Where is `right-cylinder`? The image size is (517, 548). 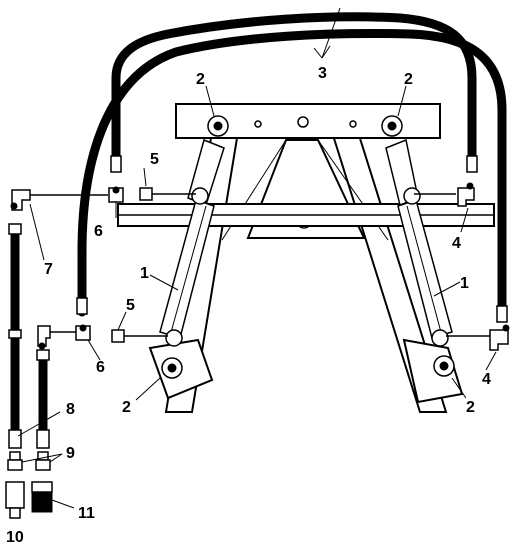 right-cylinder is located at coordinates (418, 246).